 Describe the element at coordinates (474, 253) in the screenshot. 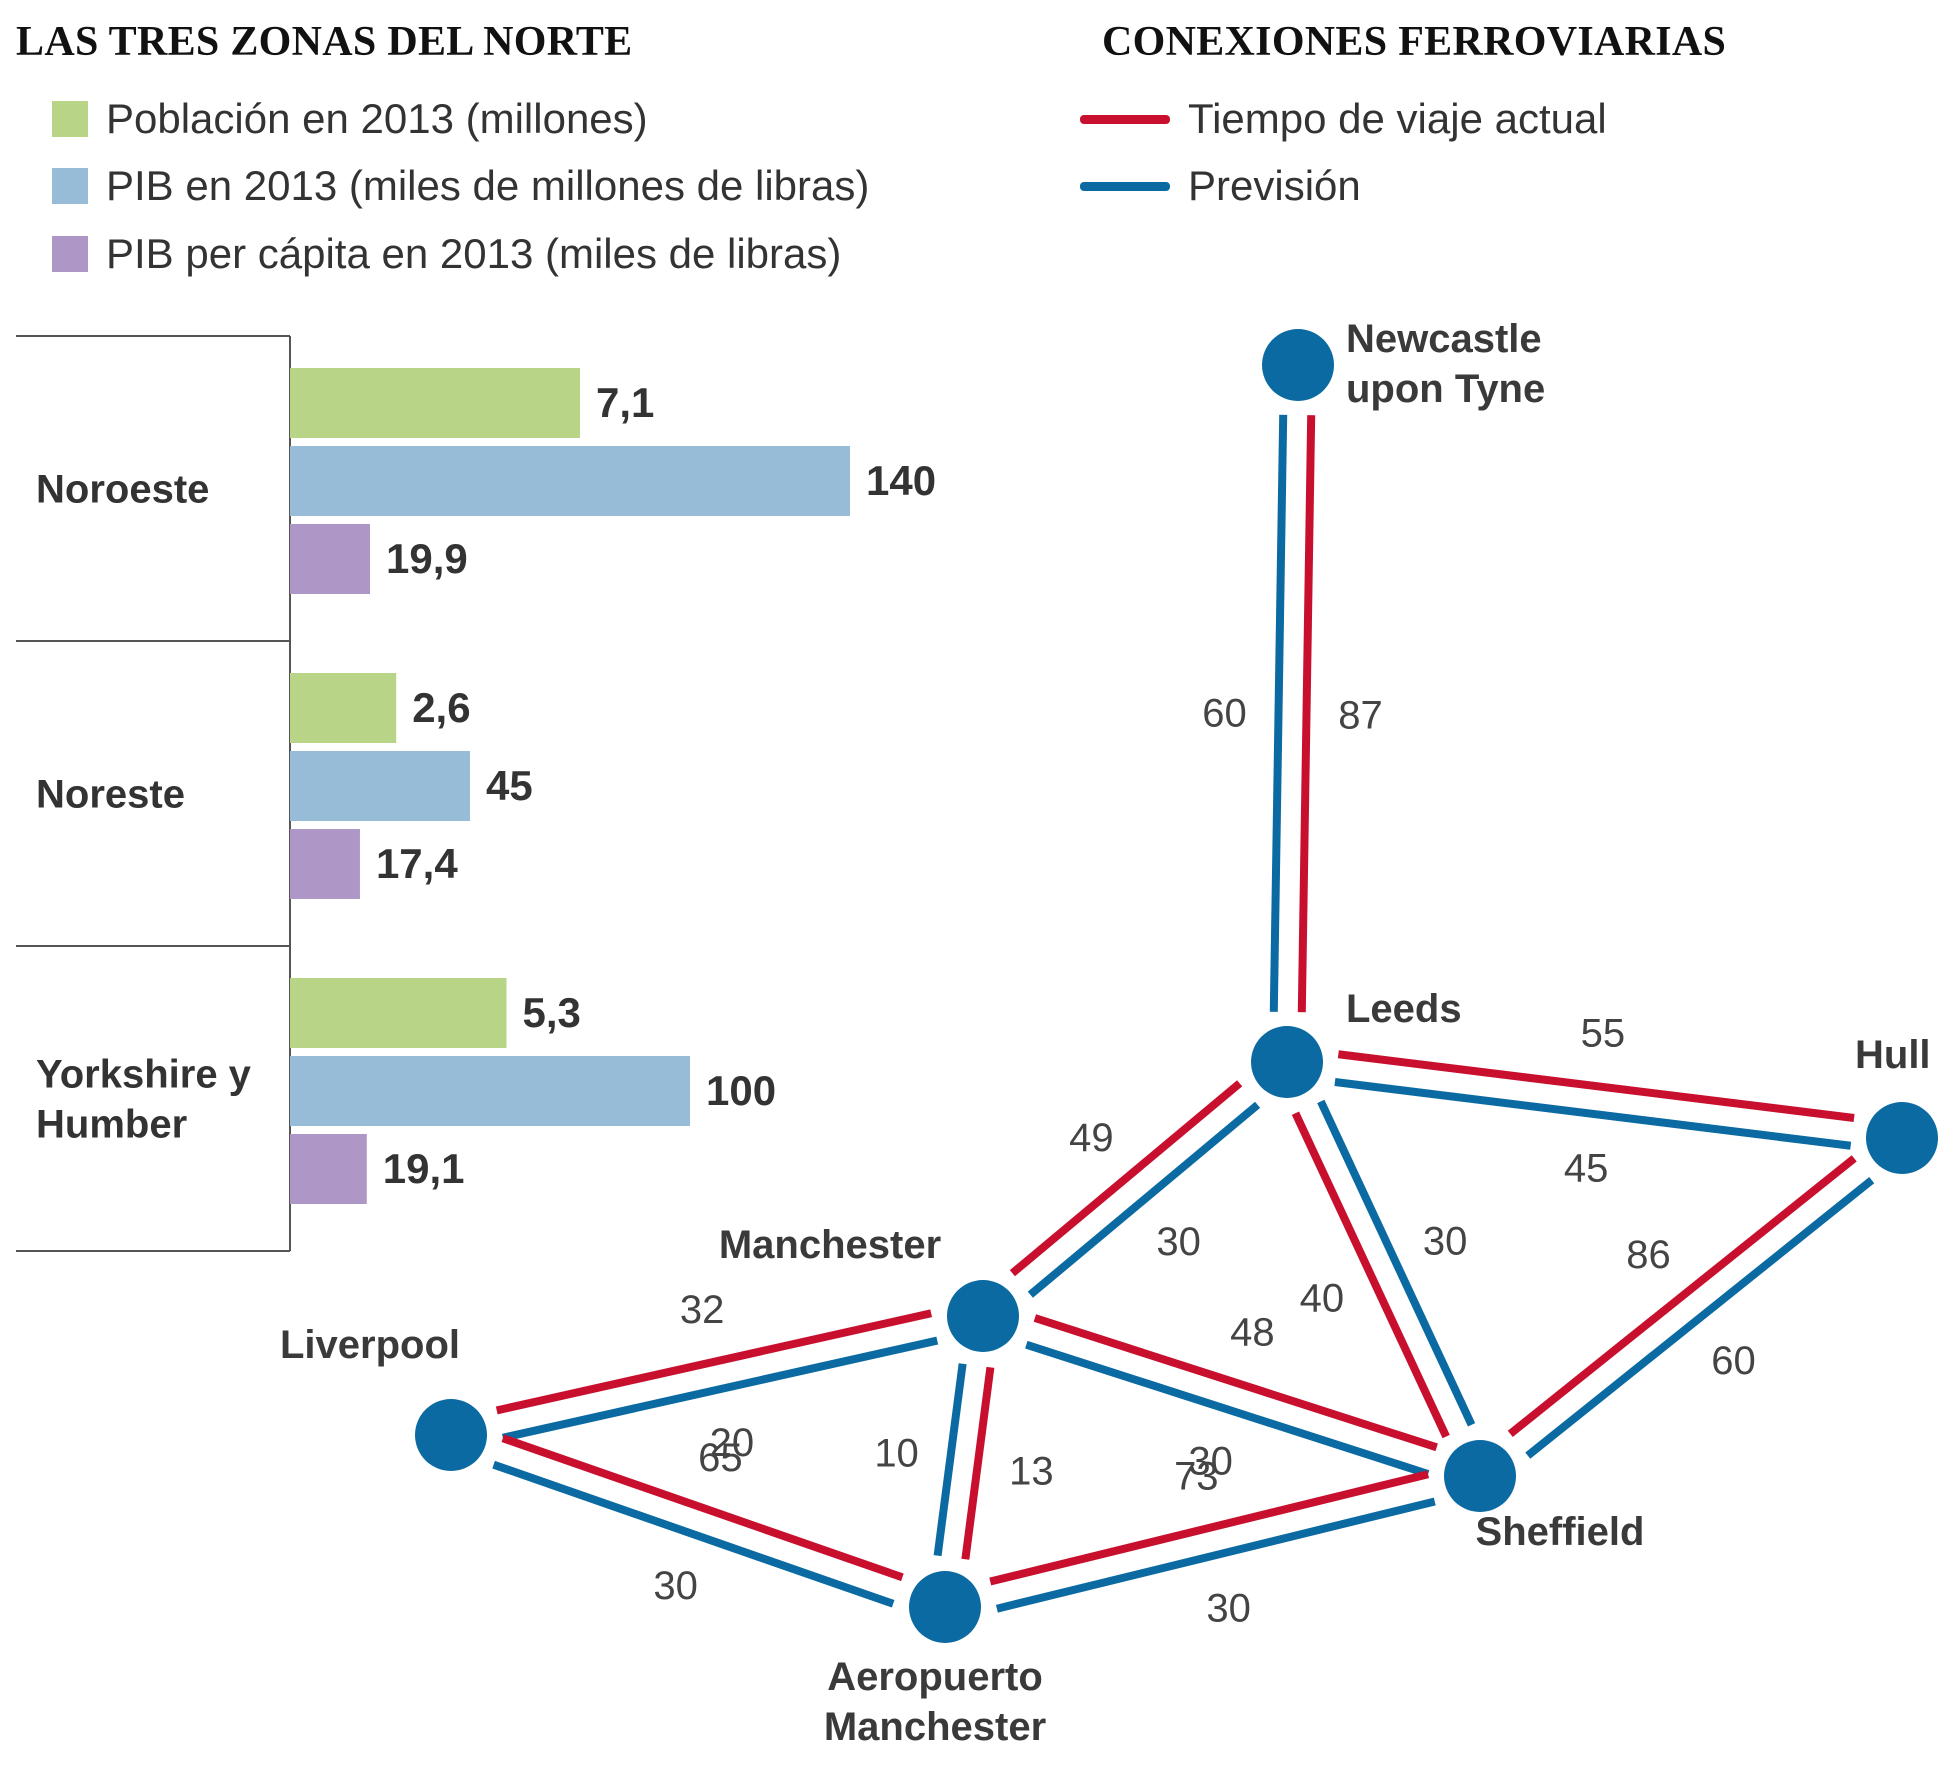

I see `legend-label-gdp-per-capita: PIB per cápita en 2013 (miles de libras)` at that location.